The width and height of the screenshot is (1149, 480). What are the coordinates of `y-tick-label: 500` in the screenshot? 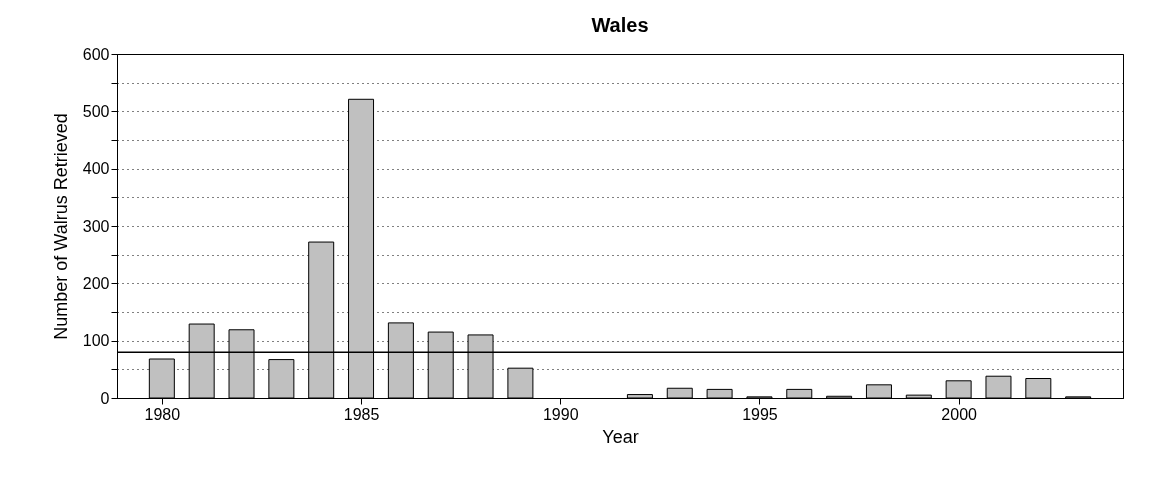 It's located at (96, 111).